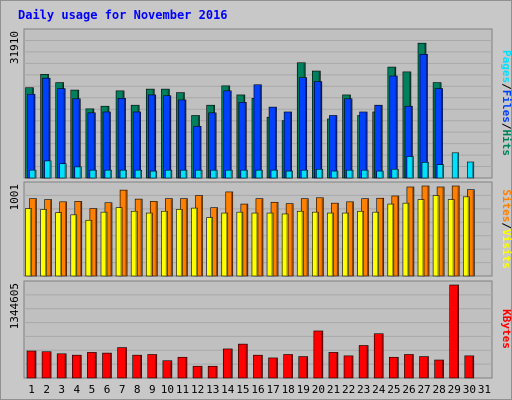  Describe the element at coordinates (378, 237) in the screenshot. I see `day-24-visits` at that location.